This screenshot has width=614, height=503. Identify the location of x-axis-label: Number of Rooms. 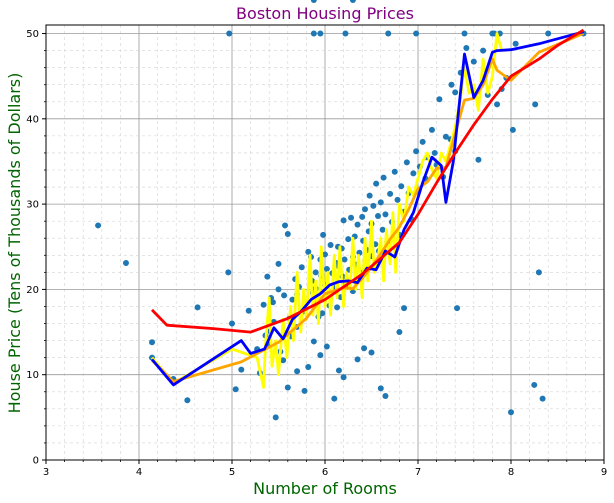
(325, 488).